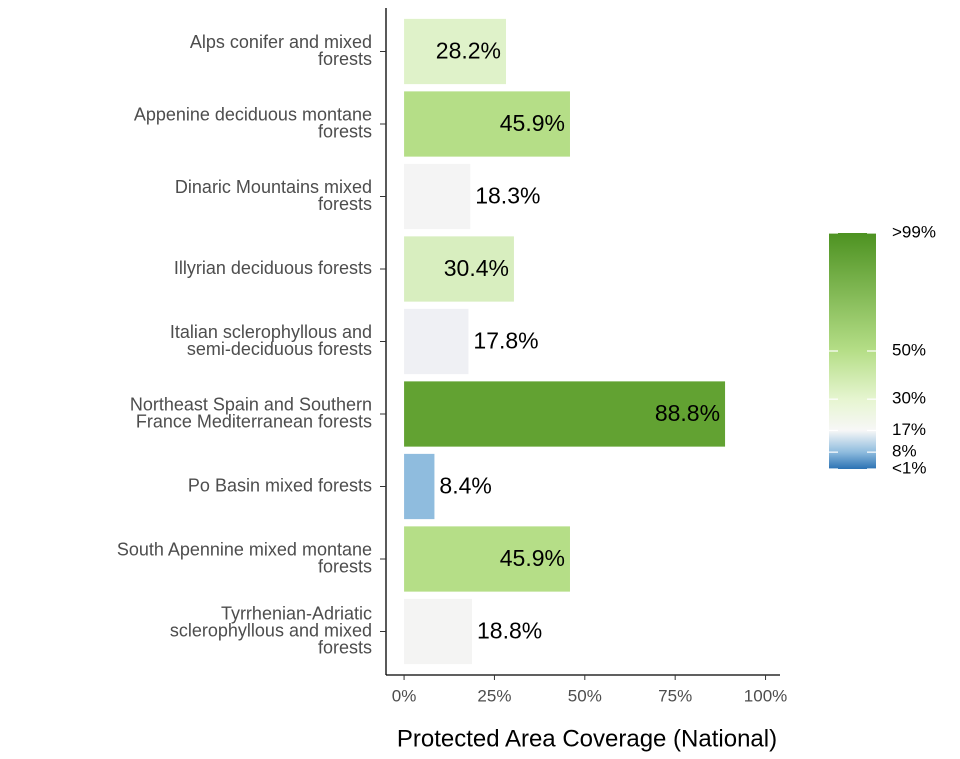  I want to click on y-tick-label: South Apennine mixed montane forests, so click(244, 557).